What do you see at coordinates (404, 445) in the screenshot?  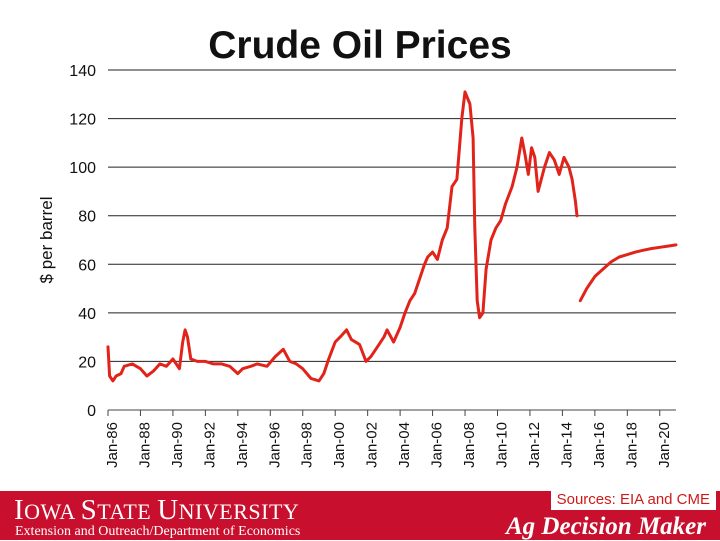 I see `x-tick-label: Jan-04` at bounding box center [404, 445].